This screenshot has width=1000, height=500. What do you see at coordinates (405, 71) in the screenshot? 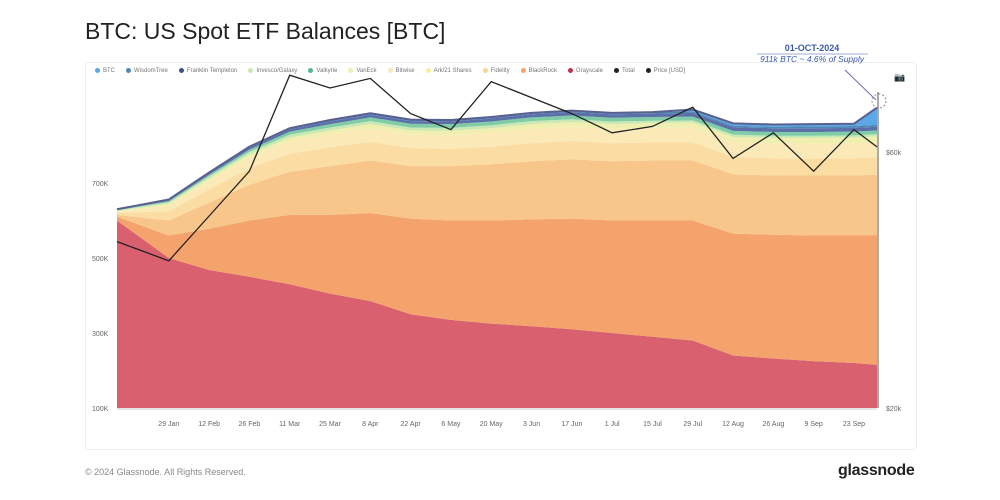
I see `legend-label: Bitwise` at bounding box center [405, 71].